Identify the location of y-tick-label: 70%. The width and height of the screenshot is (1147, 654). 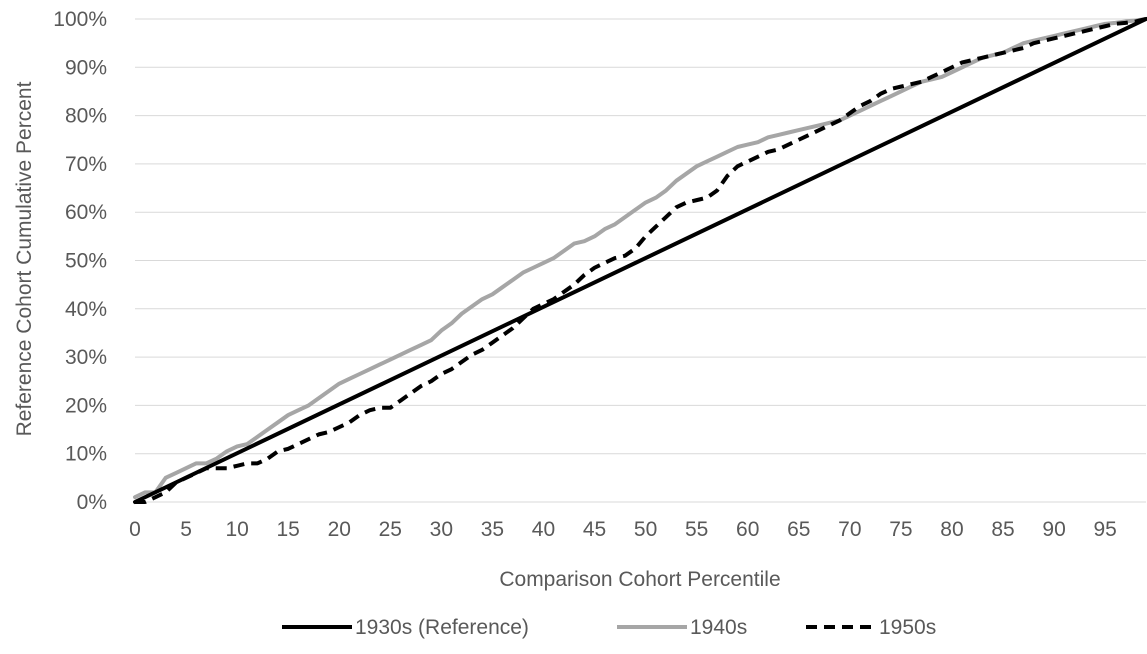
(86, 164).